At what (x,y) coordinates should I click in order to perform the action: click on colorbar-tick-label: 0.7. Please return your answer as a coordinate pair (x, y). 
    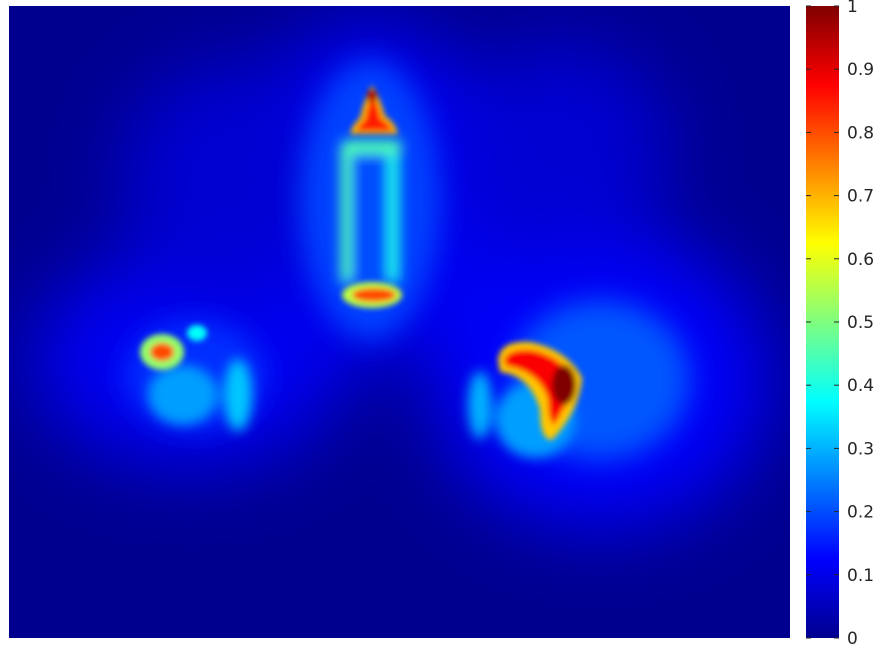
    Looking at the image, I should click on (860, 197).